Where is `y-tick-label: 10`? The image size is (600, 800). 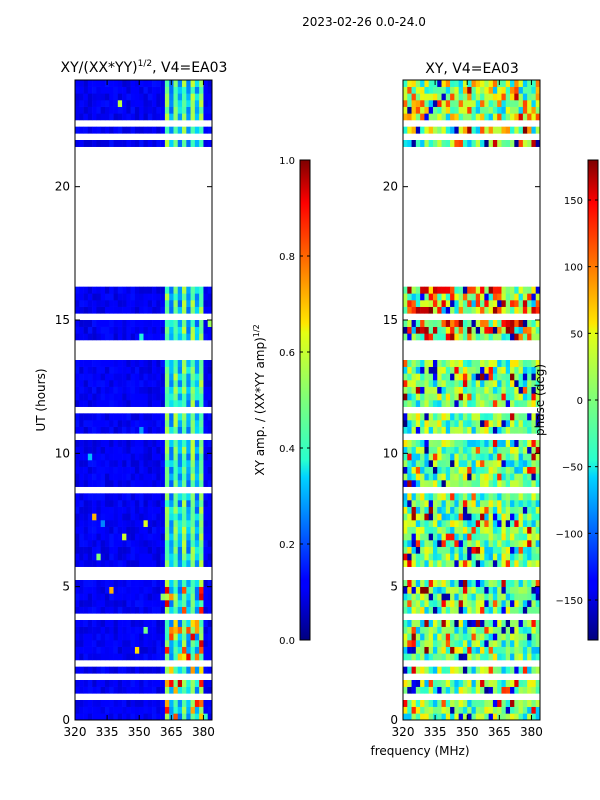 y-tick-label: 10 is located at coordinates (390, 453).